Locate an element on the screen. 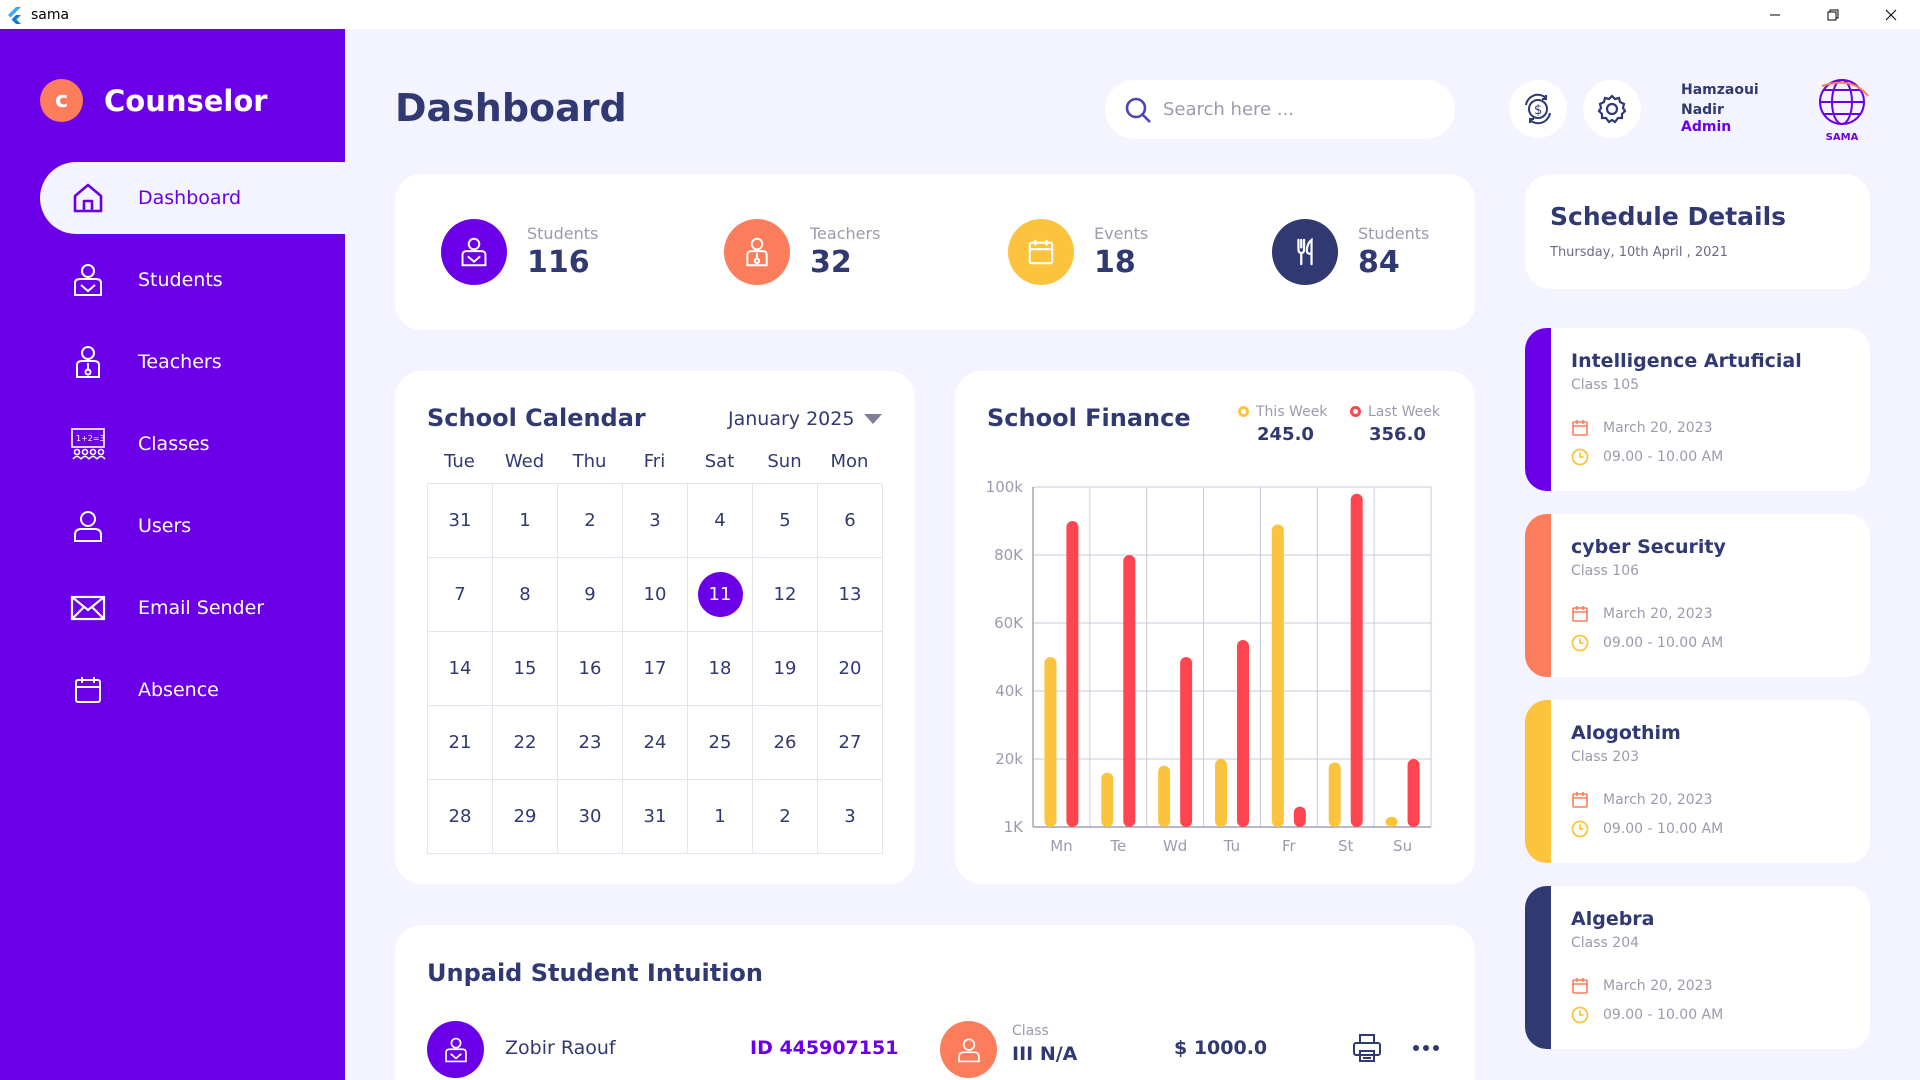  restore-button is located at coordinates (1833, 14).